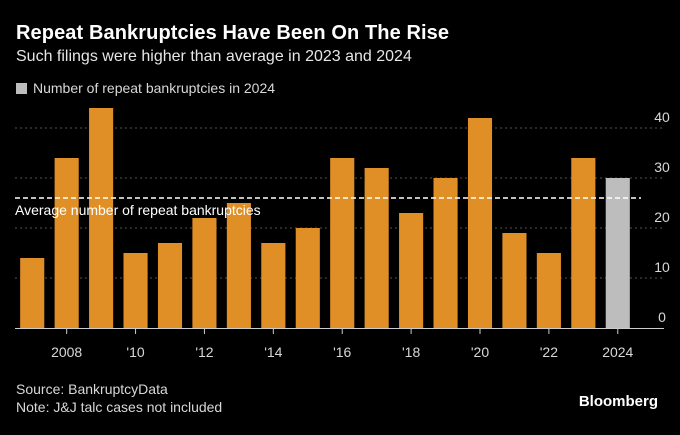 The image size is (680, 435). What do you see at coordinates (328, 207) in the screenshot?
I see `average-line-group: Average number of repeat bankruptcies` at bounding box center [328, 207].